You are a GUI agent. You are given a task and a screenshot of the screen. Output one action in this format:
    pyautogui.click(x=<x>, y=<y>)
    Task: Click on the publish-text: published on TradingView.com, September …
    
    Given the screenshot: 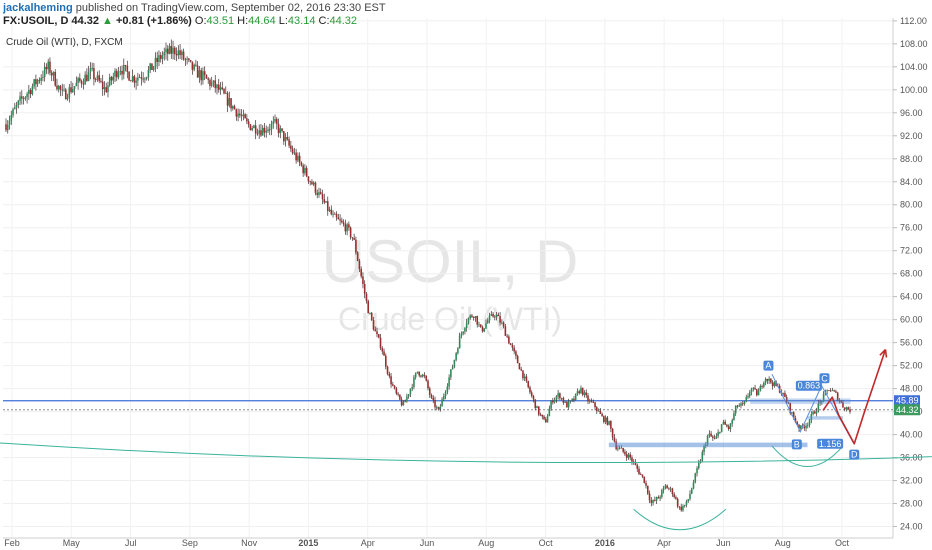 What is the action you would take?
    pyautogui.click(x=230, y=8)
    